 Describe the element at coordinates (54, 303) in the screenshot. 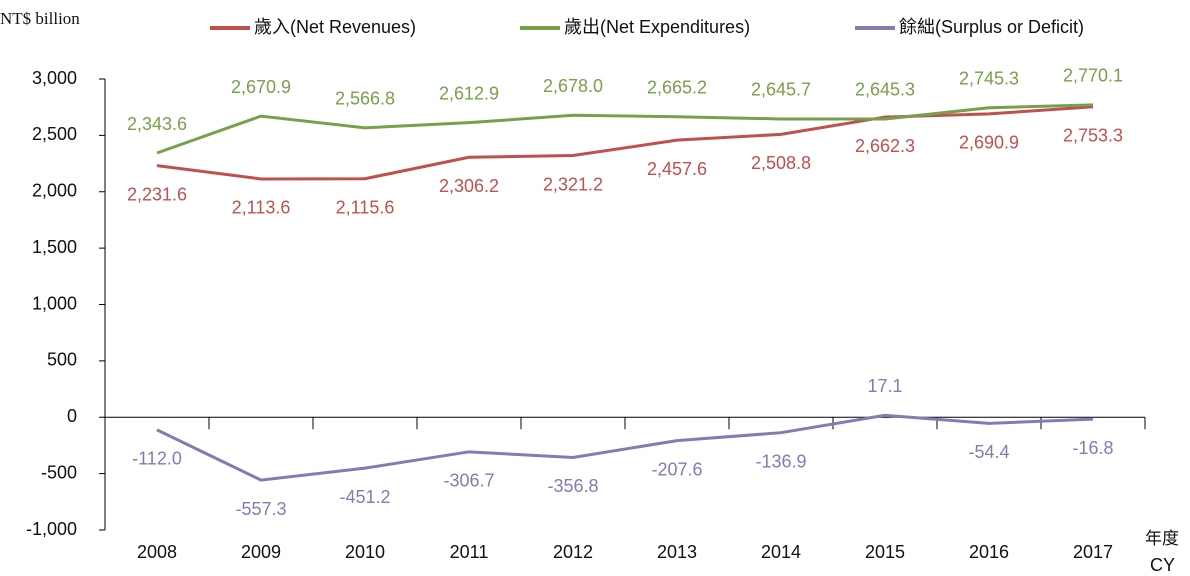

I see `y-tick-label: 1,000` at that location.